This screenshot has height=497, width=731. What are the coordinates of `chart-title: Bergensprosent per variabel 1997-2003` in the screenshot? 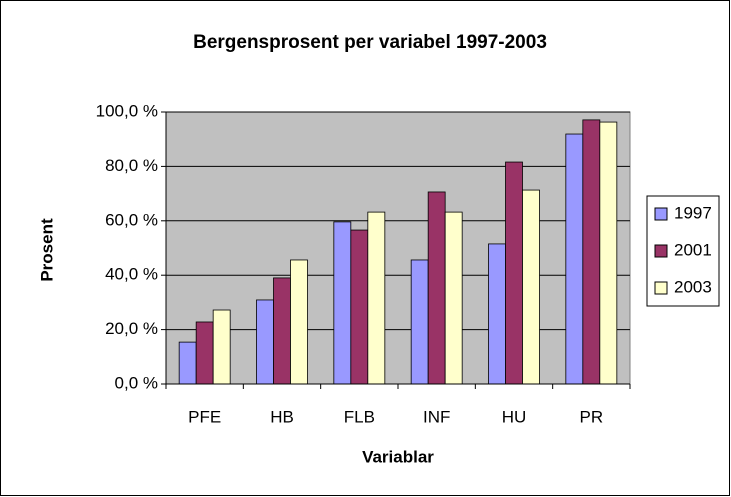 It's located at (370, 42).